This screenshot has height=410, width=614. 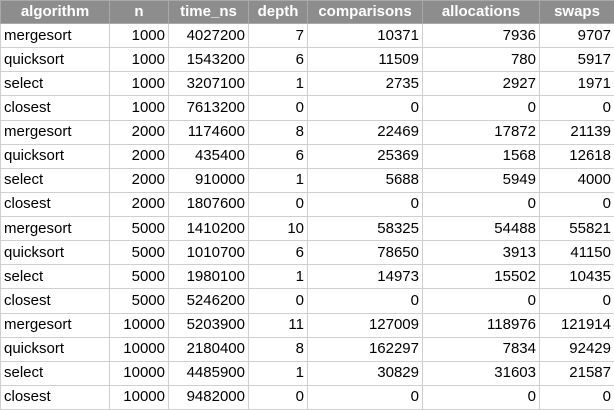 What do you see at coordinates (481, 12) in the screenshot?
I see `header-cell-allocations: allocations` at bounding box center [481, 12].